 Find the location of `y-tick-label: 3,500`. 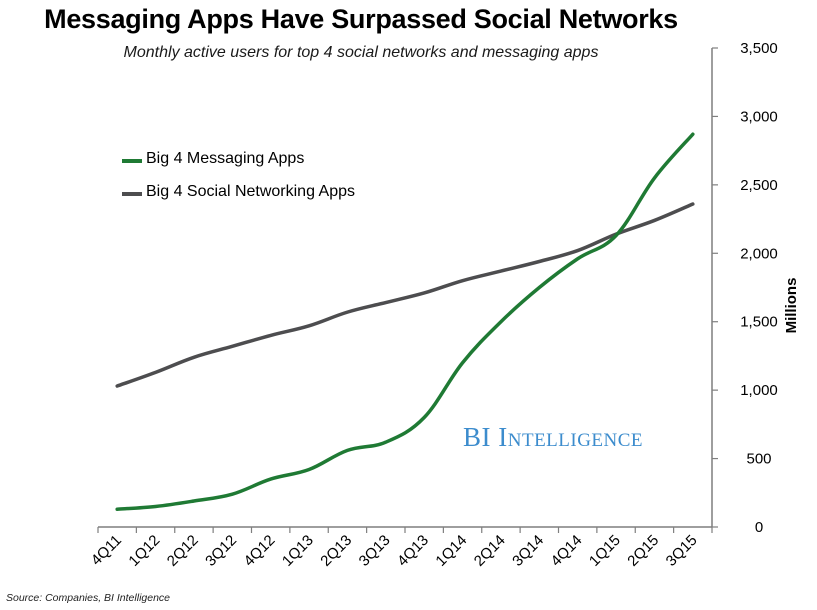

y-tick-label: 3,500 is located at coordinates (759, 48).